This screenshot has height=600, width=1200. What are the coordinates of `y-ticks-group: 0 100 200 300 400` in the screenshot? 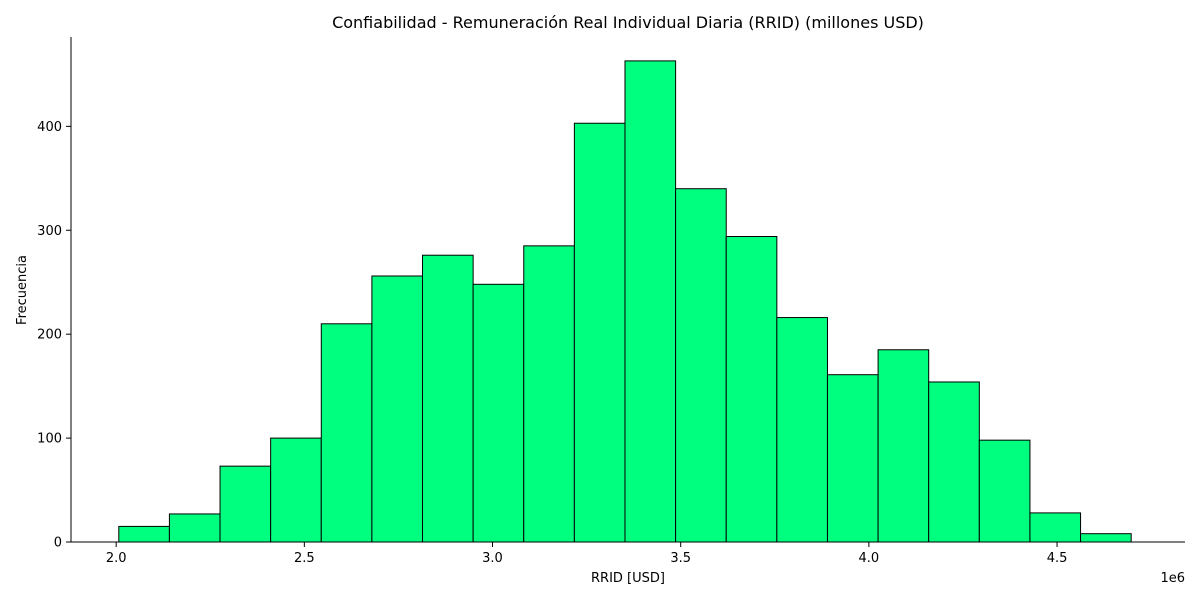 It's located at (54, 335).